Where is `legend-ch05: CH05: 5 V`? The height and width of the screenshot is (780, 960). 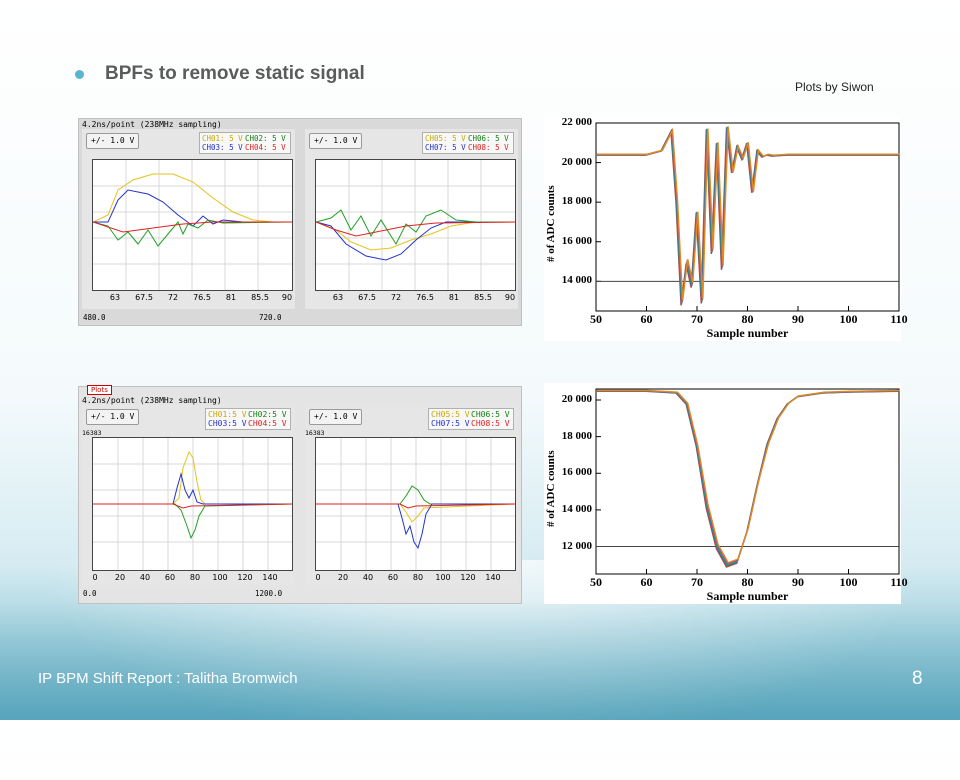
legend-ch05: CH05: 5 V is located at coordinates (445, 138).